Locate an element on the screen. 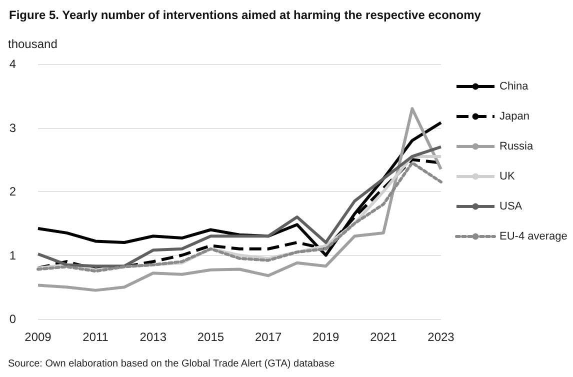 This screenshot has width=573, height=377. y-axis-title: thousand is located at coordinates (33, 44).